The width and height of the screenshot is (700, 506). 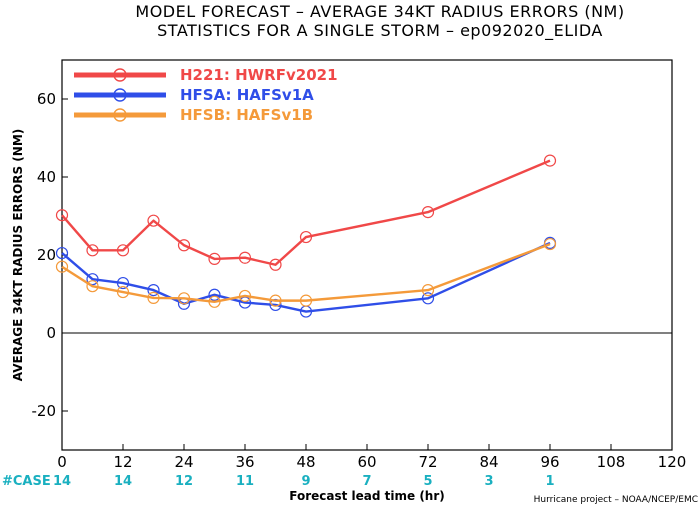 I want to click on x-tick-label: 36, so click(x=244, y=462).